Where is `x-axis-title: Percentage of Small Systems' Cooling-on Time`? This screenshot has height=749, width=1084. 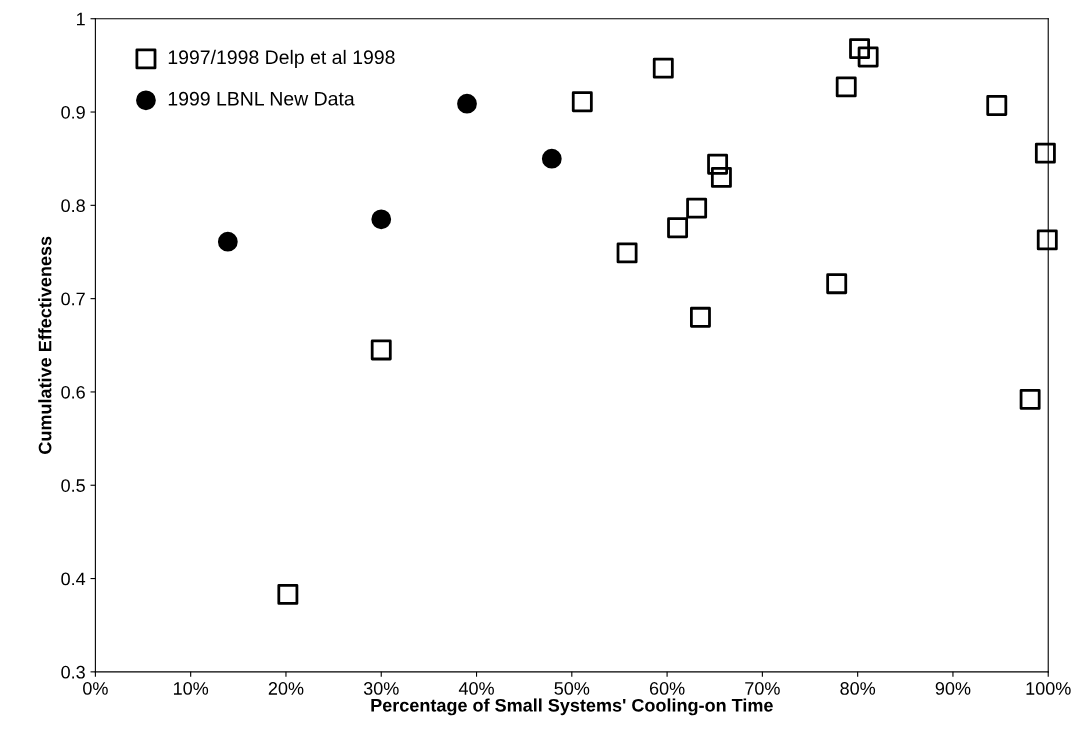 x-axis-title: Percentage of Small Systems' Cooling-on Time is located at coordinates (572, 707).